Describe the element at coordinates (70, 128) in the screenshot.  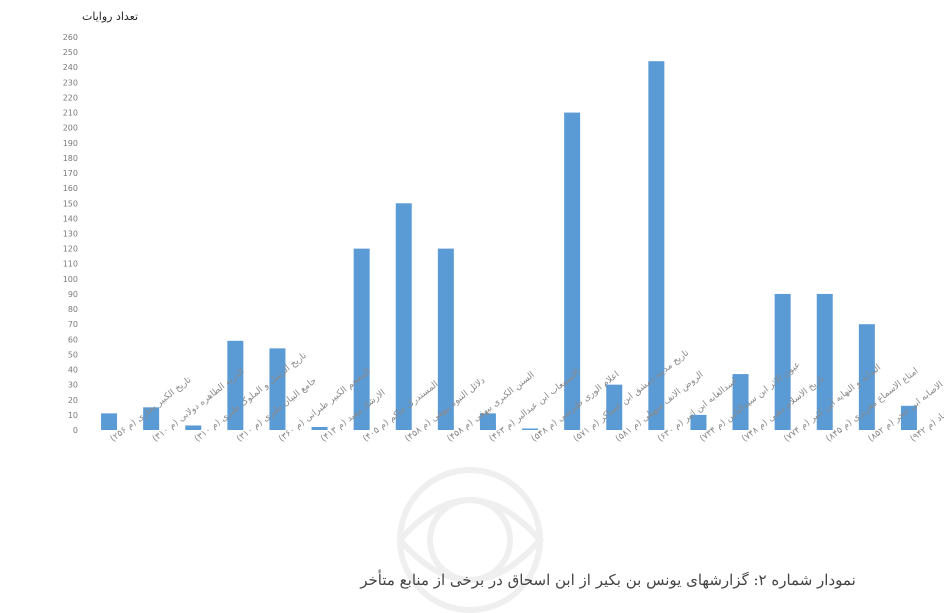
I see `y-tick-label: 200` at that location.